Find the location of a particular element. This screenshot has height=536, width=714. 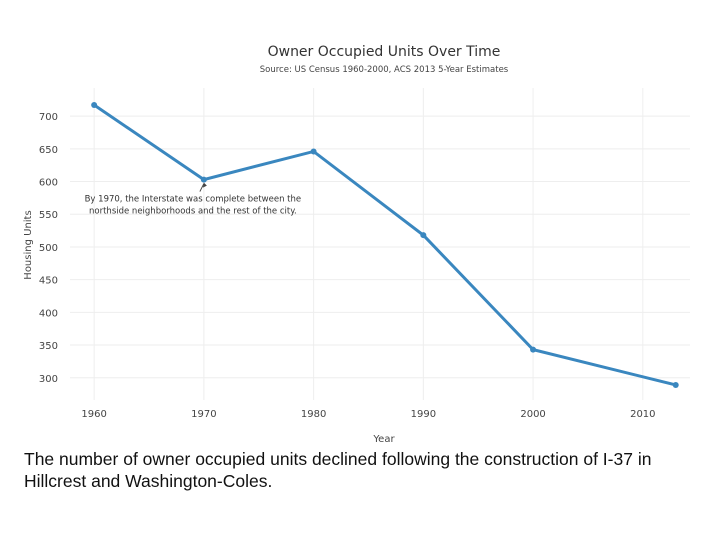

x-tick-label: 1960 is located at coordinates (93, 414).